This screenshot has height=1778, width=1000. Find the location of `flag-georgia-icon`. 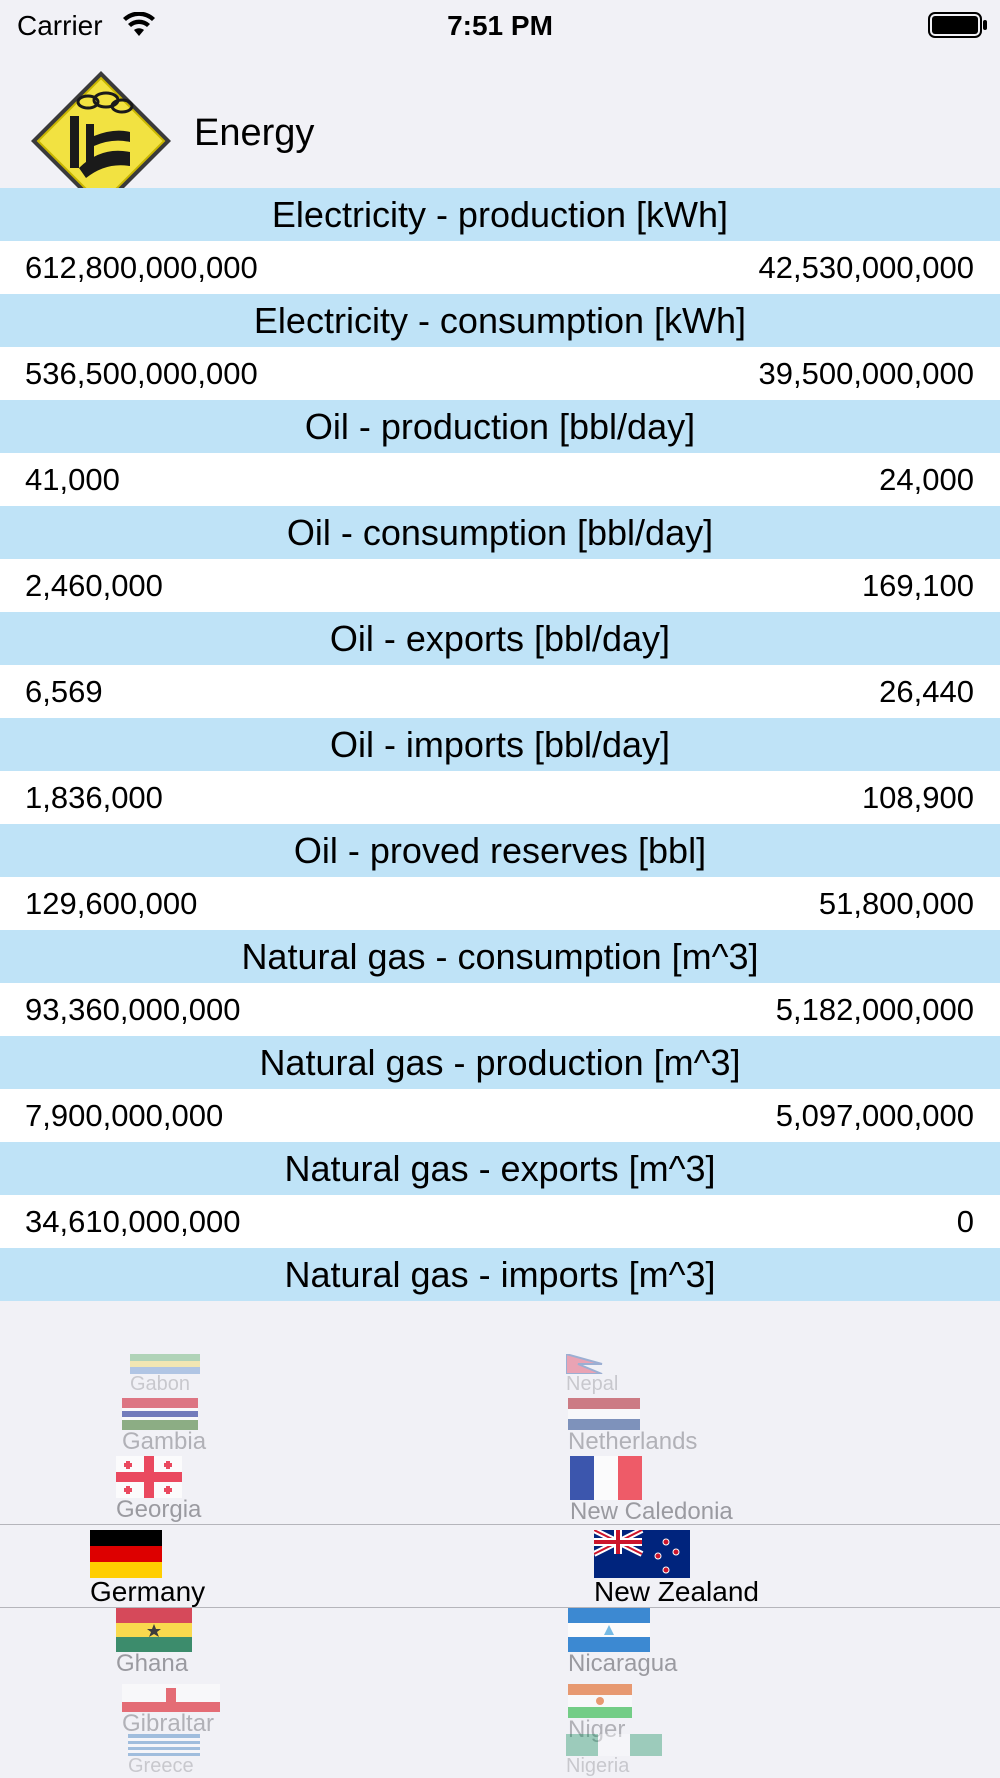

flag-georgia-icon is located at coordinates (149, 1477).